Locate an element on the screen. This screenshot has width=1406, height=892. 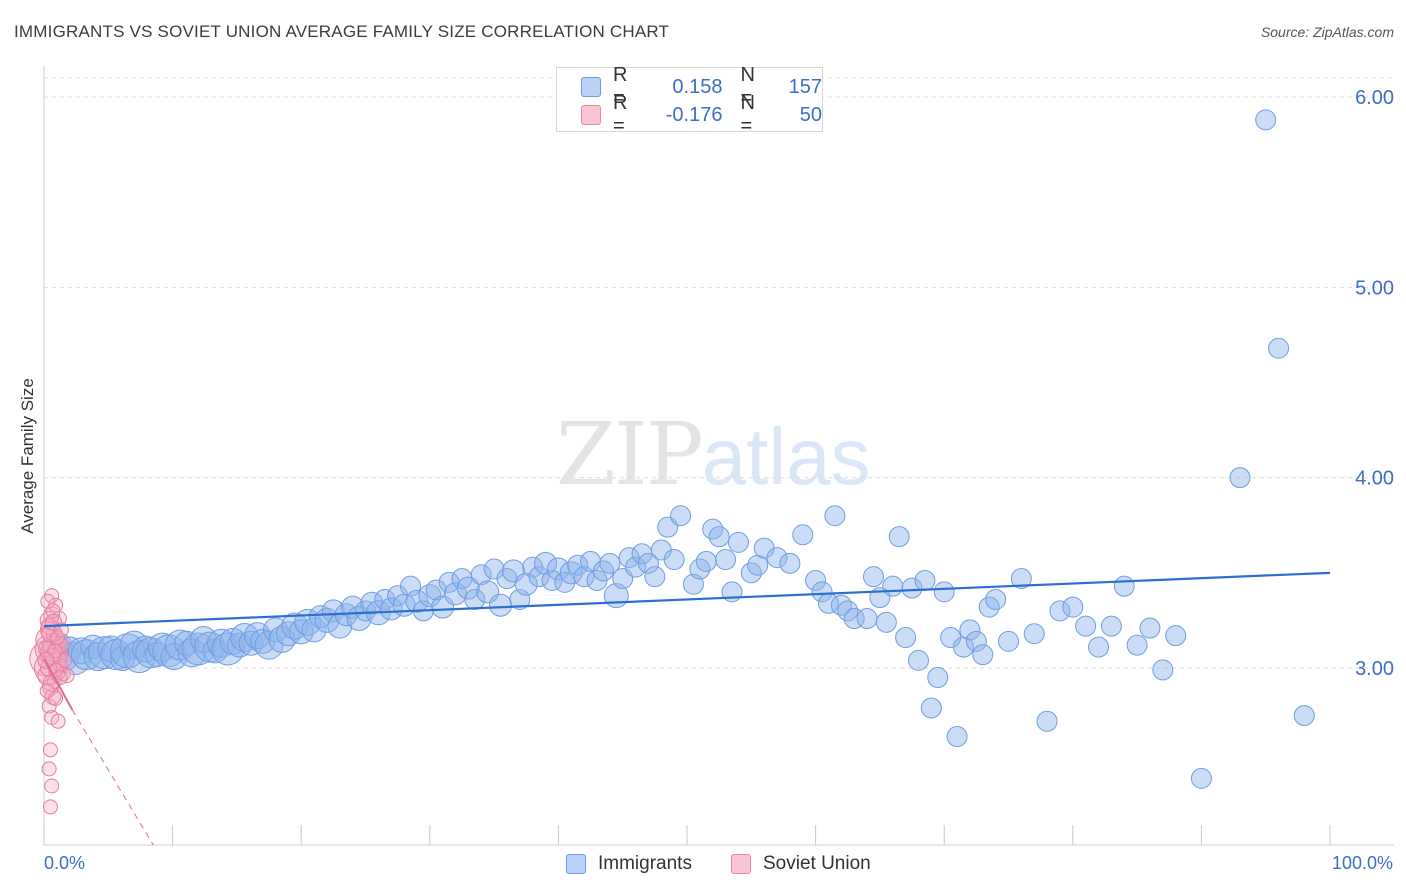
legend-swatch-immigrants is located at coordinates (591, 87).